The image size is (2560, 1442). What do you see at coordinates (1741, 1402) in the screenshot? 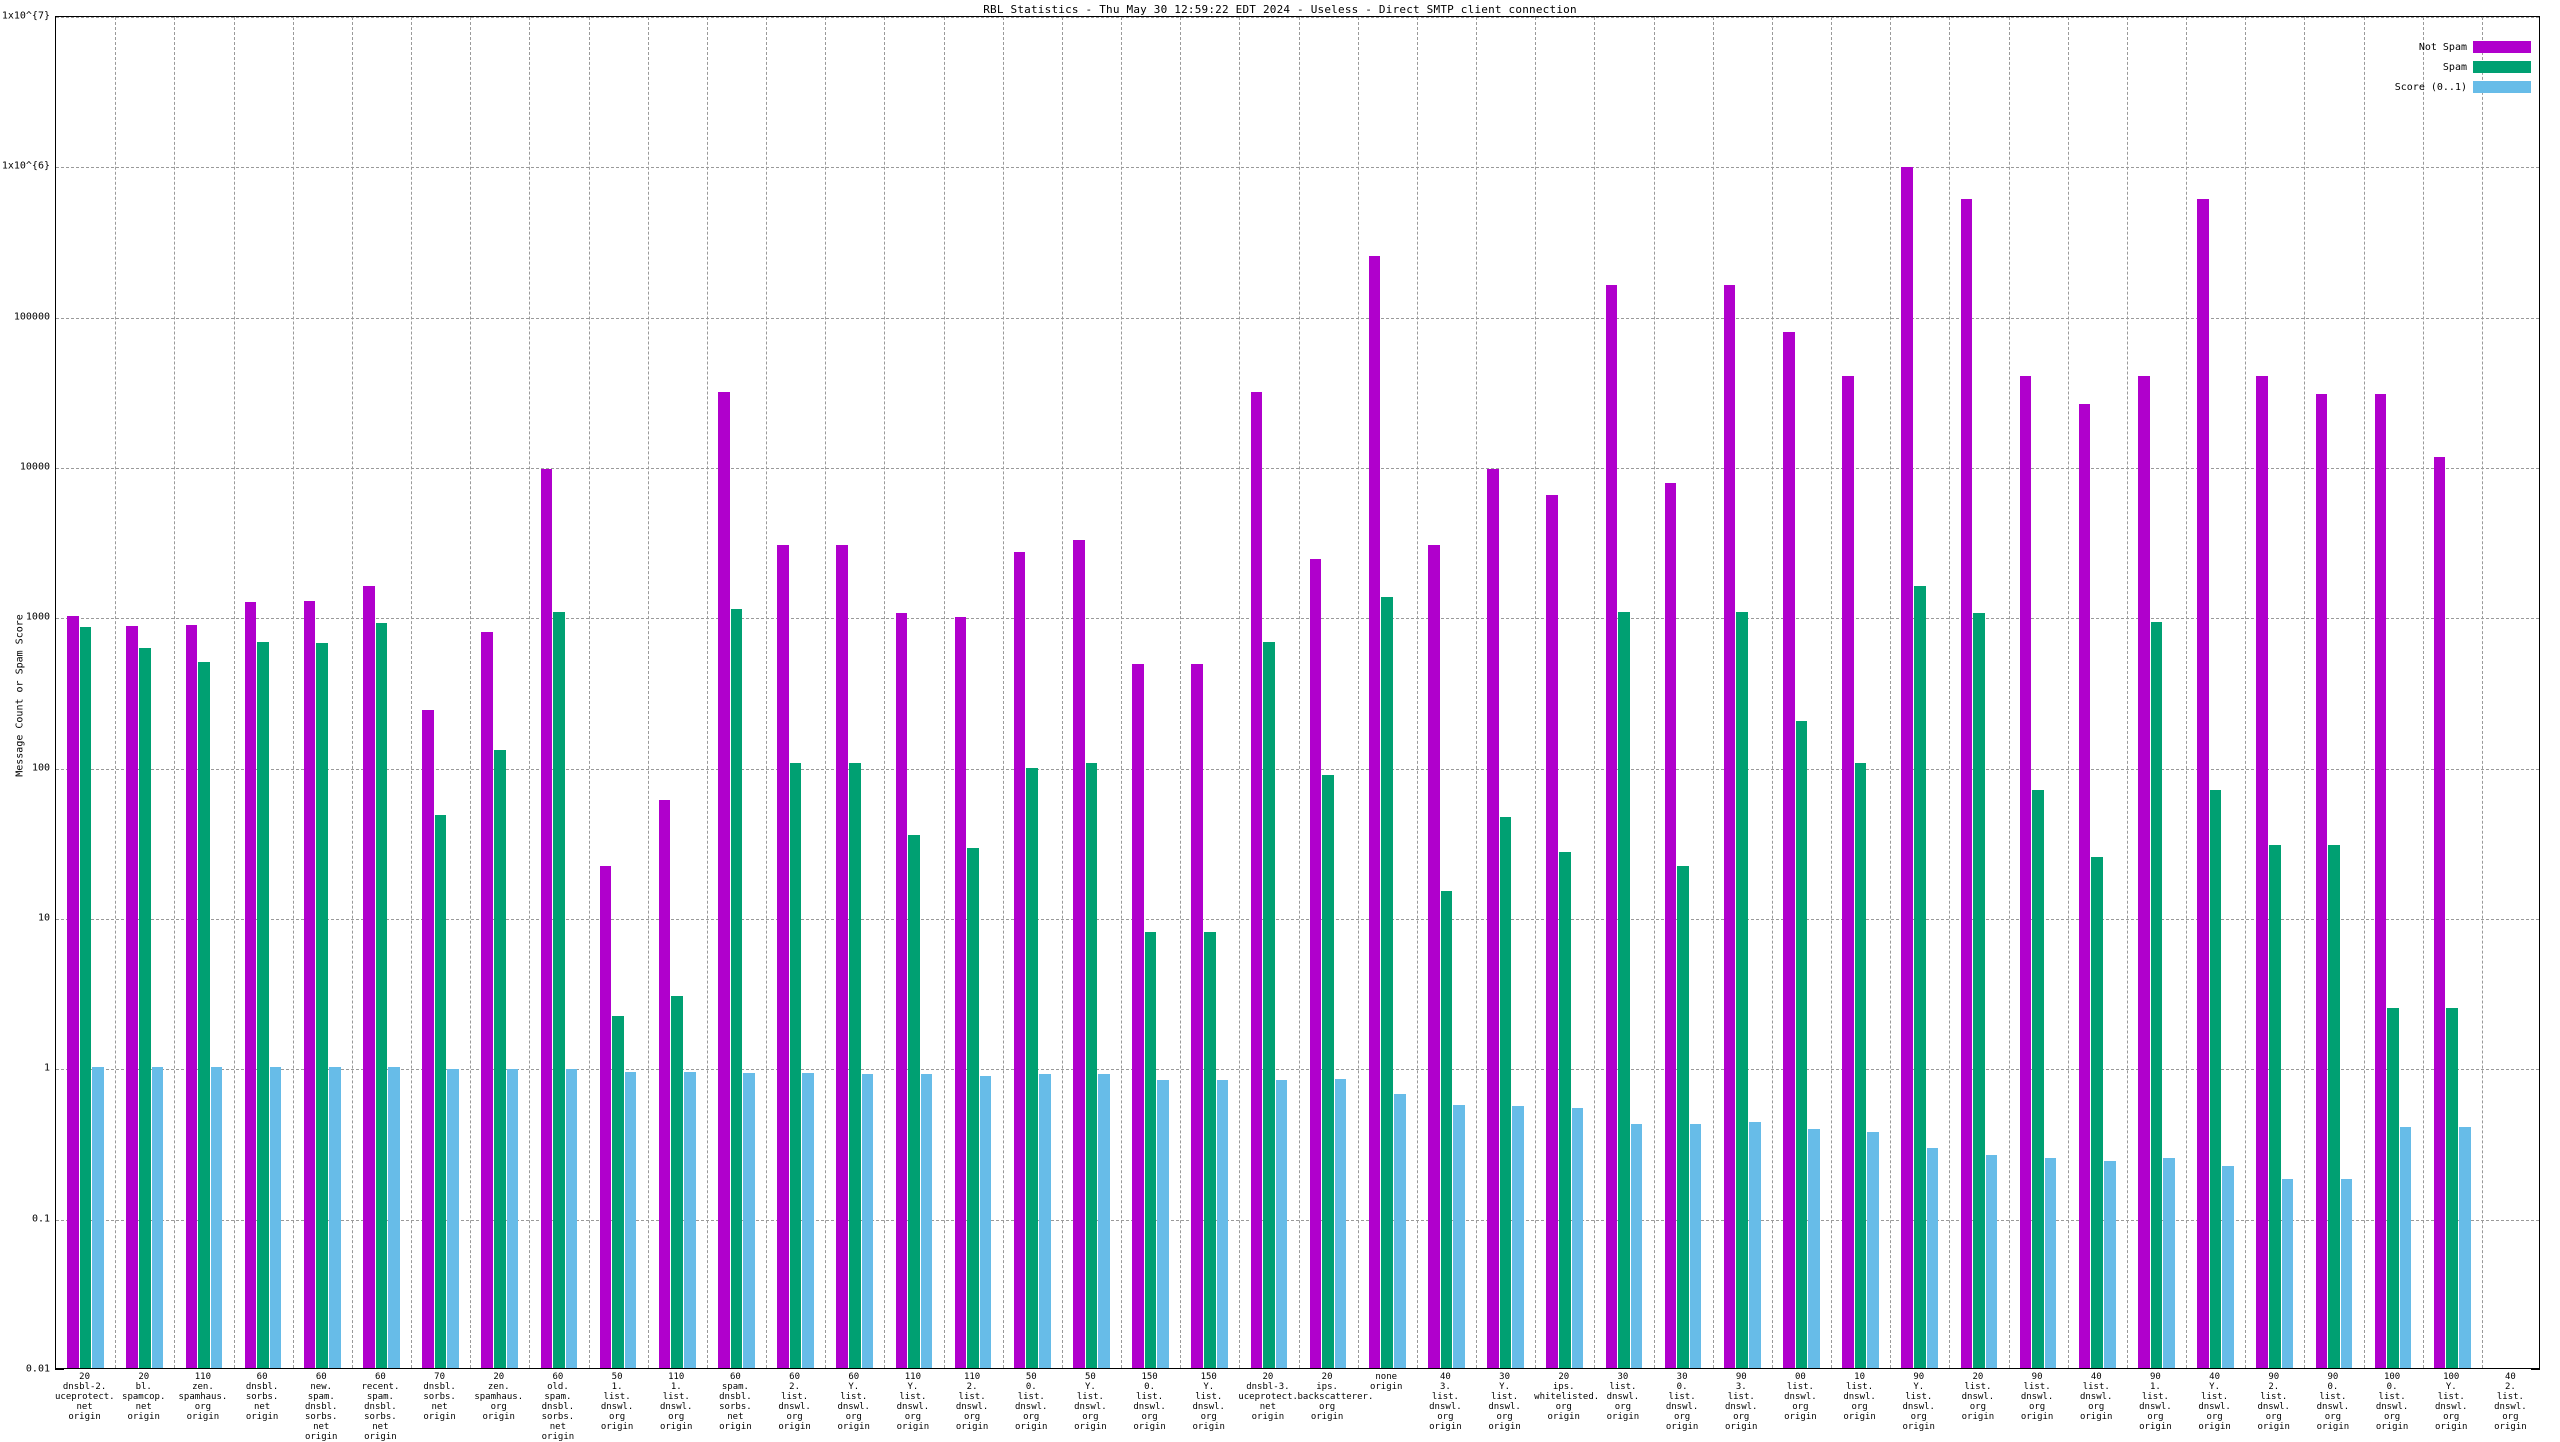
I see `x-tick-label: 90 3. list. dnswl. org origin` at bounding box center [1741, 1402].